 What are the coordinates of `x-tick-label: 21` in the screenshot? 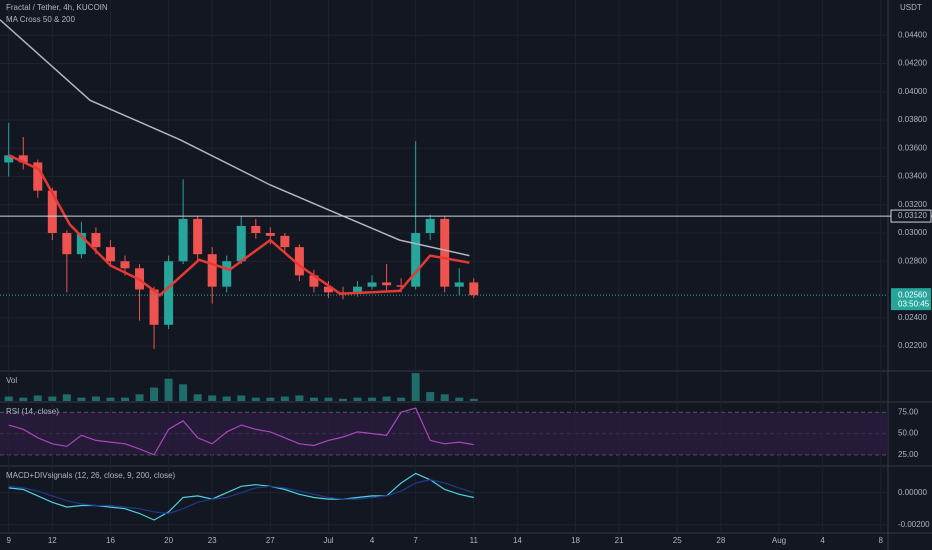 It's located at (619, 540).